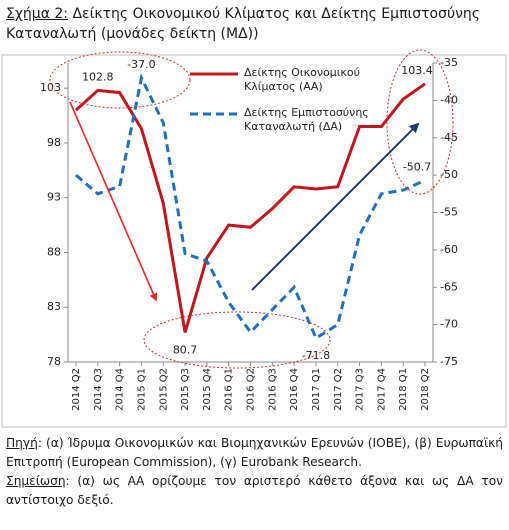  What do you see at coordinates (449, 249) in the screenshot?
I see `y2-tick-label: -60` at bounding box center [449, 249].